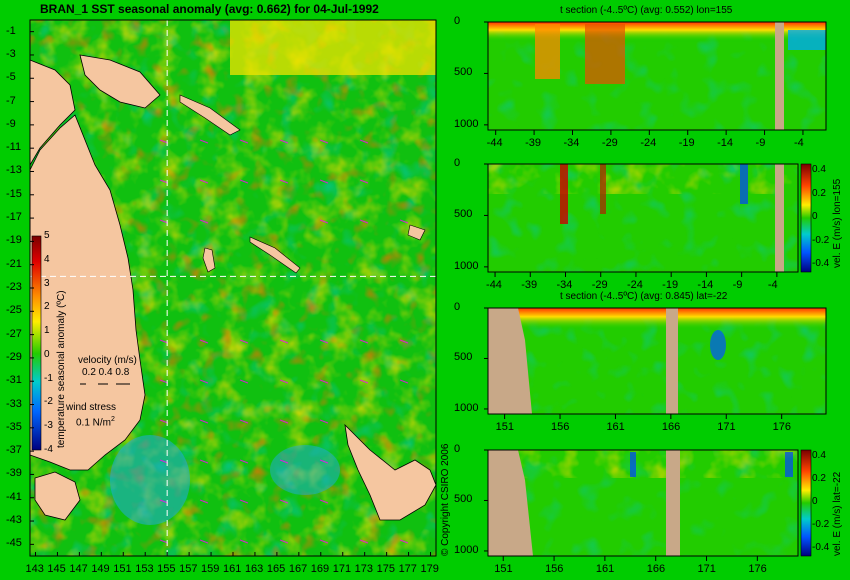 Image resolution: width=850 pixels, height=580 pixels. I want to click on map-lon-tick: 149, so click(100, 569).